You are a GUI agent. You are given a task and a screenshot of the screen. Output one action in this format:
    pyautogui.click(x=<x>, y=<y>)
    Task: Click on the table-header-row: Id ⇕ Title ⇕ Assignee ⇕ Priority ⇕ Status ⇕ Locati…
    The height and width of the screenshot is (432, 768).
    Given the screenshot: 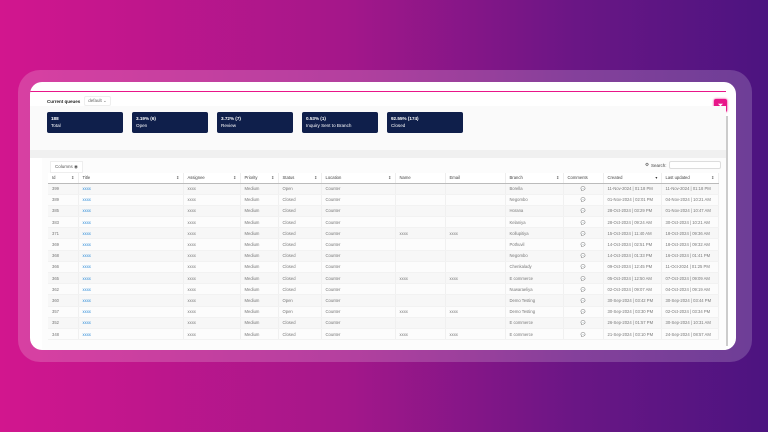 What is the action you would take?
    pyautogui.click(x=383, y=178)
    